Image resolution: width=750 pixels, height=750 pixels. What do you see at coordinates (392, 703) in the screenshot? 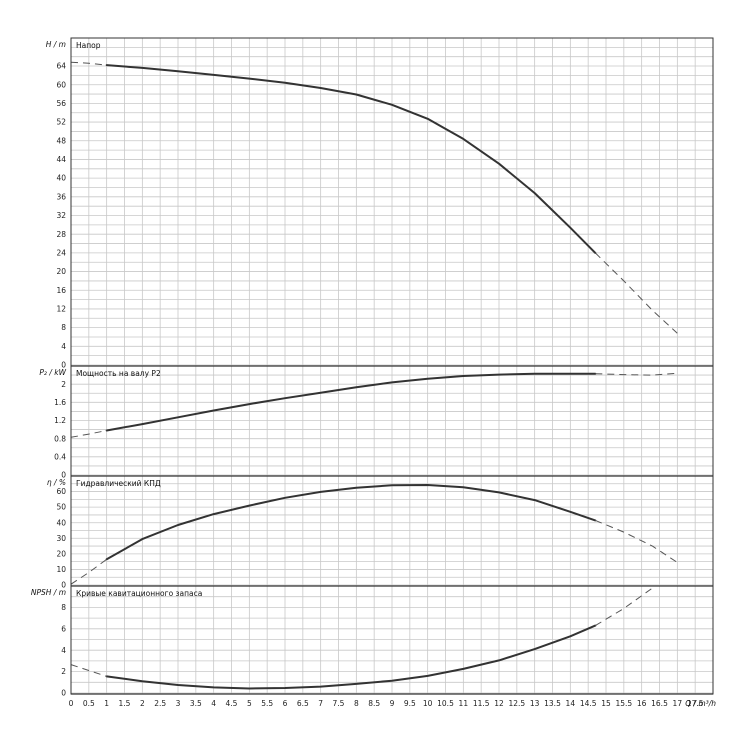
I see `x-tick-label: 9` at bounding box center [392, 703].